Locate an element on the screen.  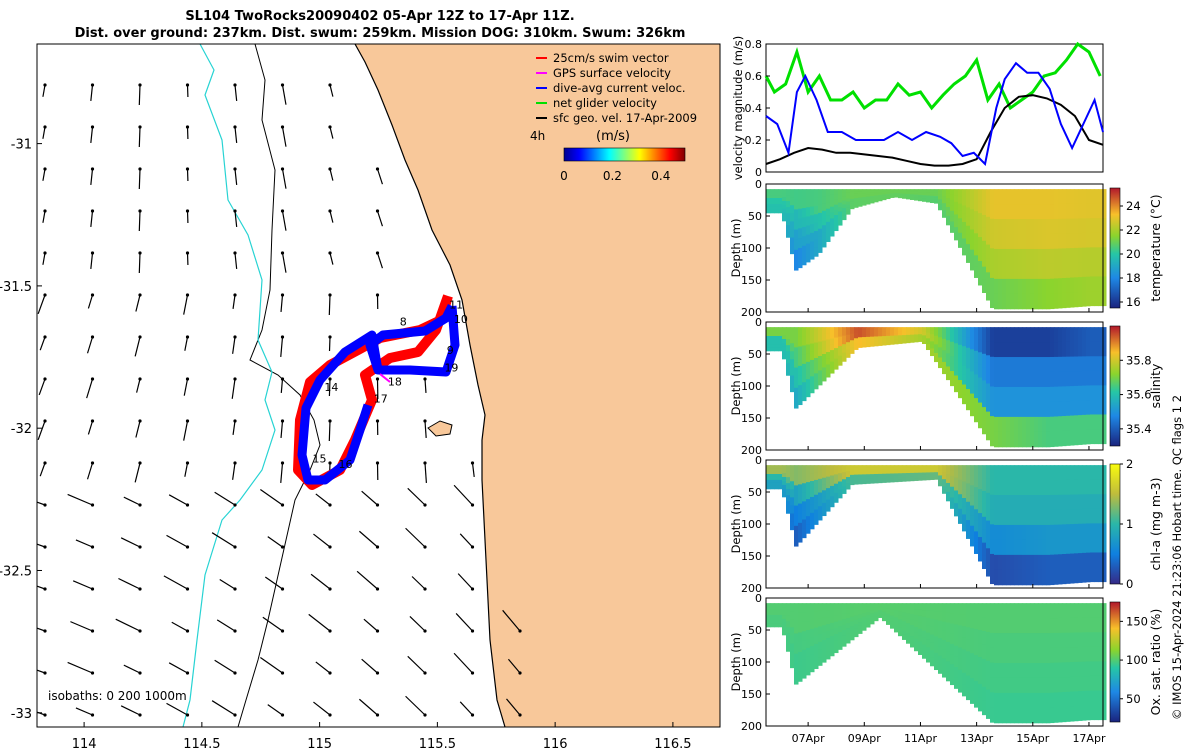
waypoint-label: 8 is located at coordinates (403, 322).